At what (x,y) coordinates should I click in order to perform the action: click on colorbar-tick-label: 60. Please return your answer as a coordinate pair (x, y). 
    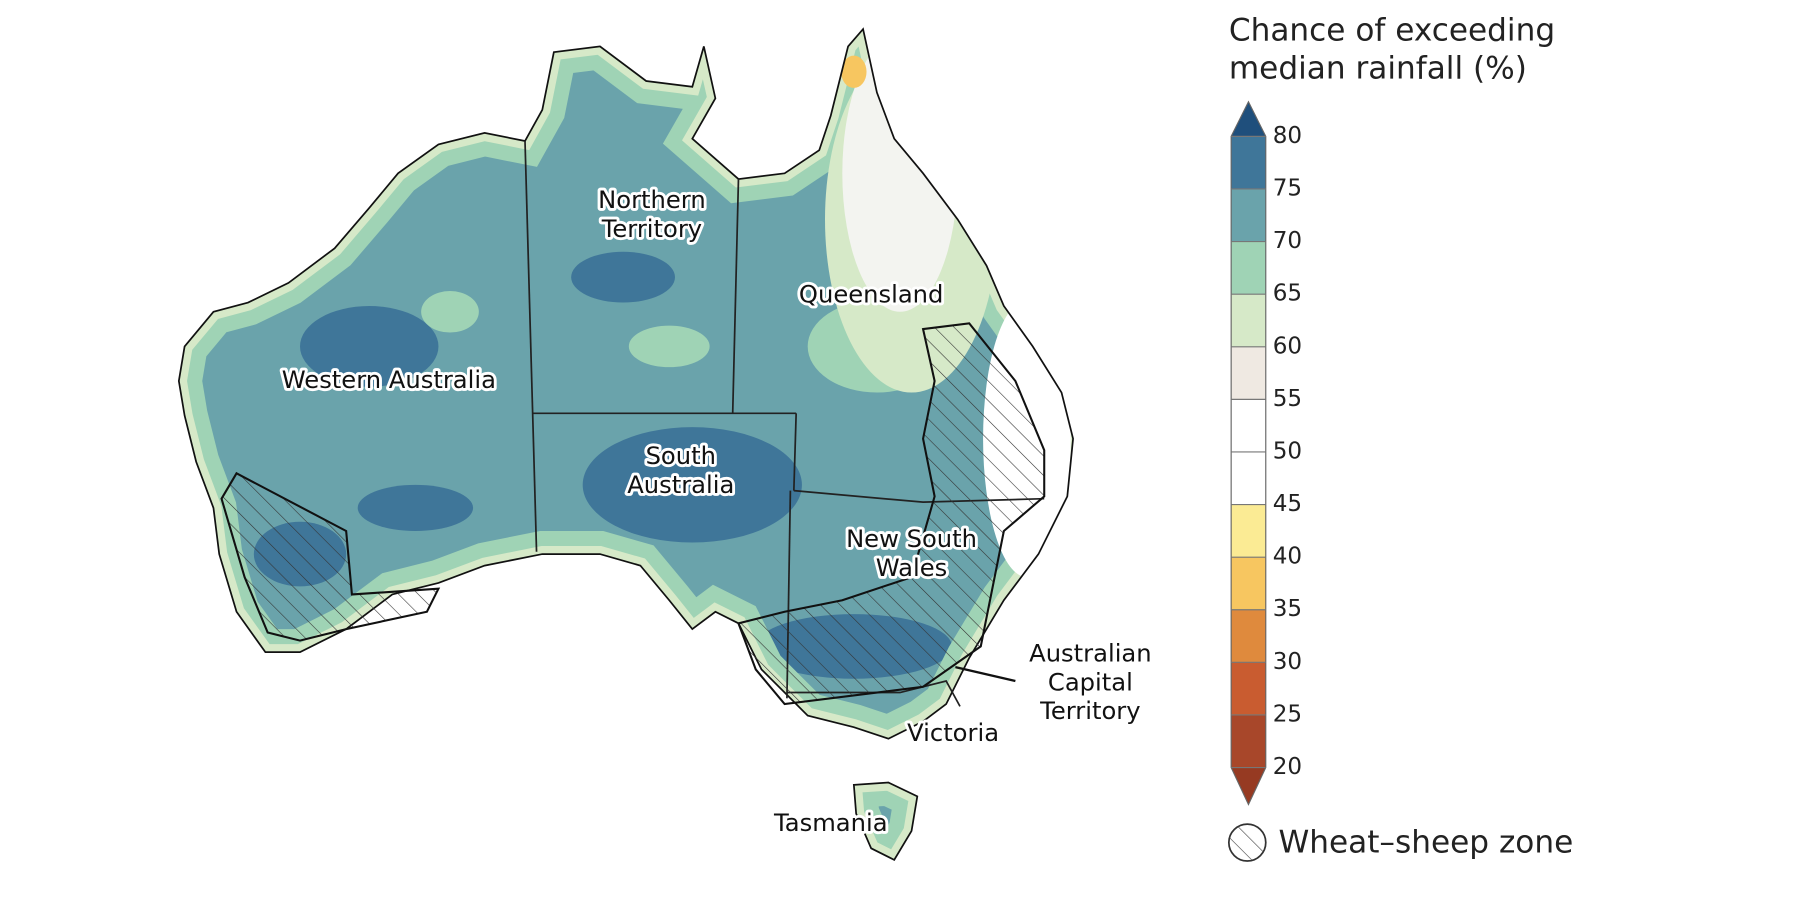
    Looking at the image, I should click on (1287, 346).